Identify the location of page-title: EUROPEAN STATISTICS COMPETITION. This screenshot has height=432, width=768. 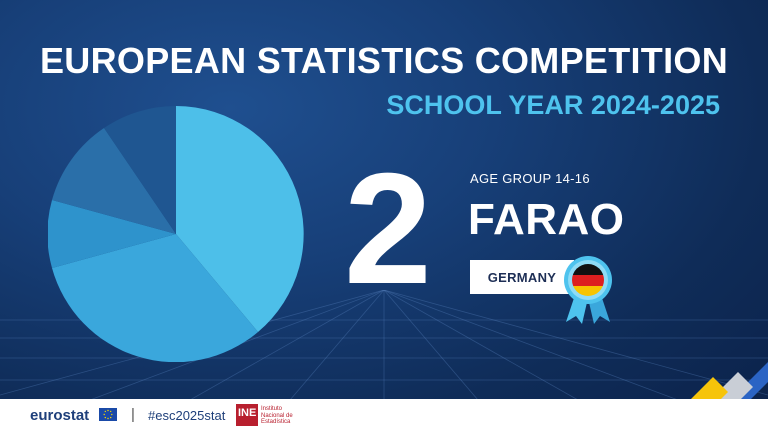
(384, 60).